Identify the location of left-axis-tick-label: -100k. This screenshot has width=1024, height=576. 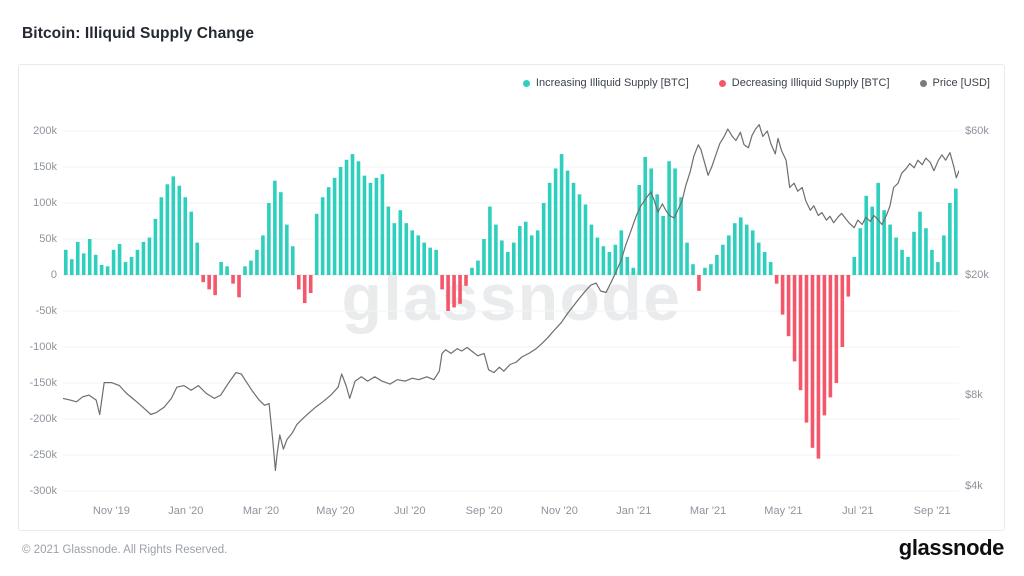
(43, 347).